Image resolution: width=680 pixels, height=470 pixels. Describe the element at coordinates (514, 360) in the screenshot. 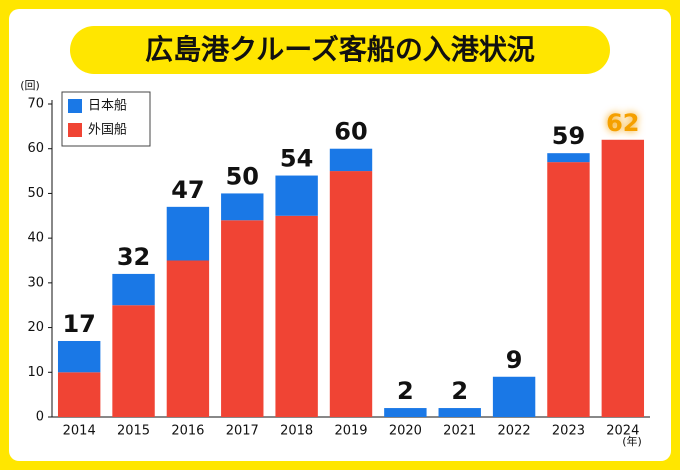

I see `total-label: 9` at that location.